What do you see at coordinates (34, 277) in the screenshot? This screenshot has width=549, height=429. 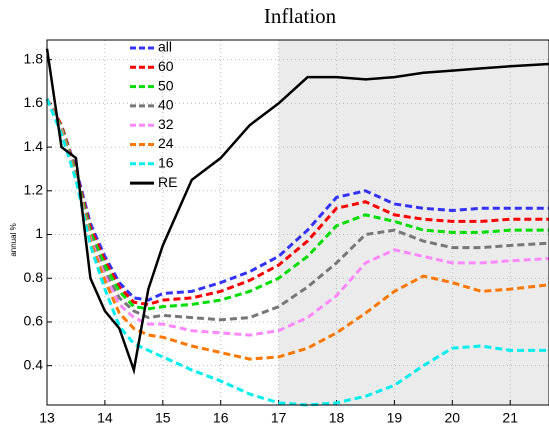 I see `y-tick-label: 0.8` at bounding box center [34, 277].